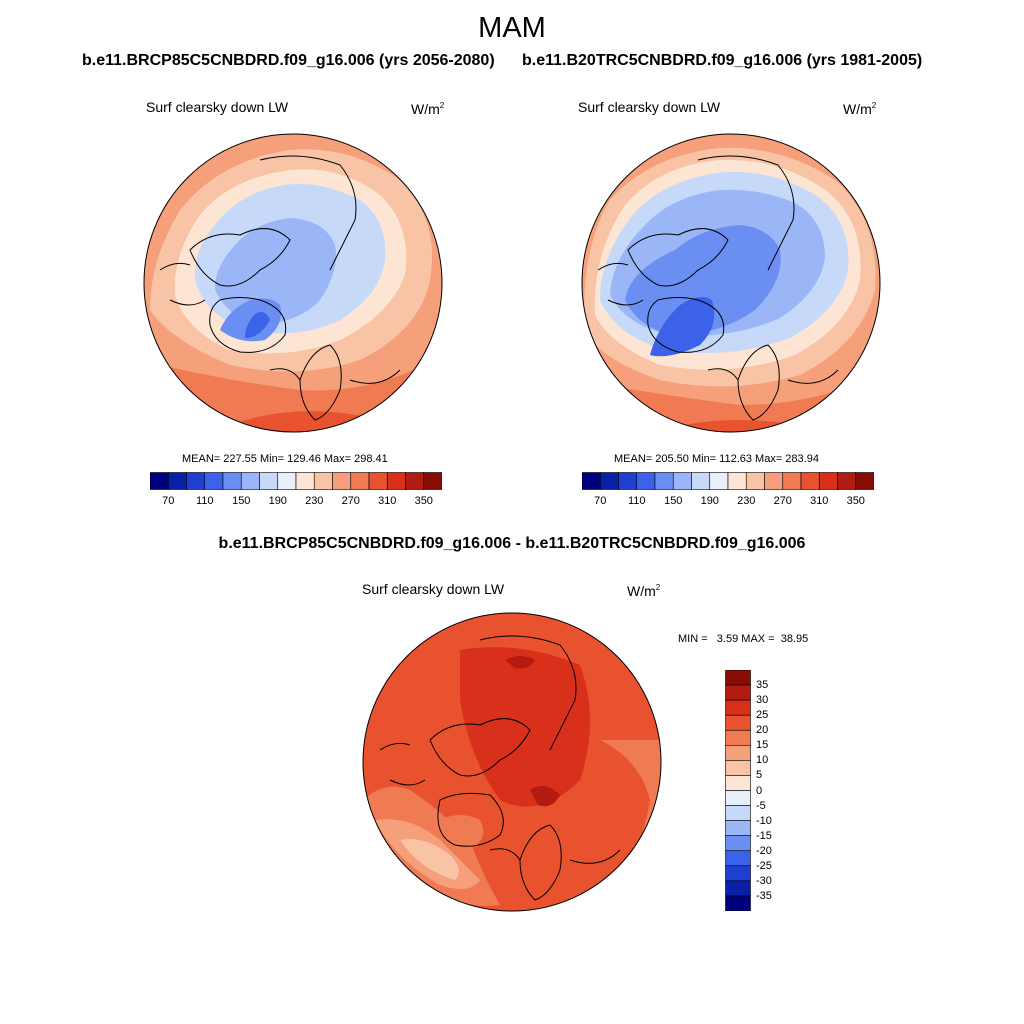 Image resolution: width=1024 pixels, height=1024 pixels. I want to click on right-map, so click(731, 283).